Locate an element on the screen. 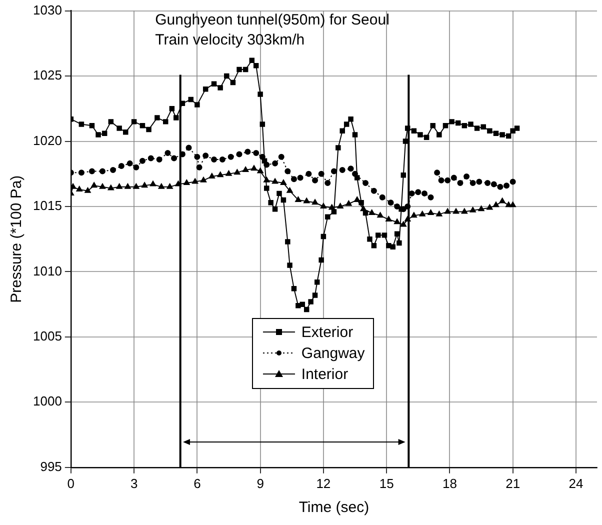 The image size is (602, 525). legend-label: Exterior is located at coordinates (327, 332).